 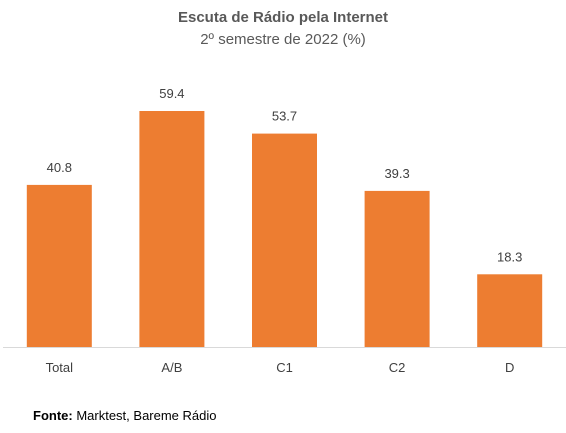 What do you see at coordinates (397, 367) in the screenshot?
I see `x-tick-label: C2` at bounding box center [397, 367].